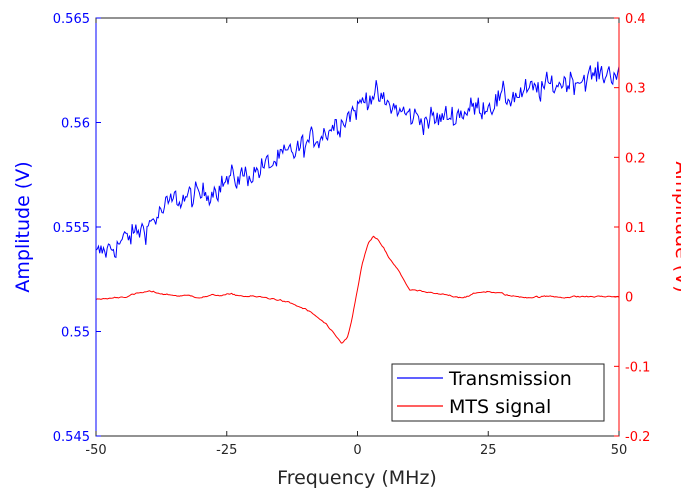 This screenshot has width=681, height=493. I want to click on left-y-tick-label: 0.545, so click(71, 437).